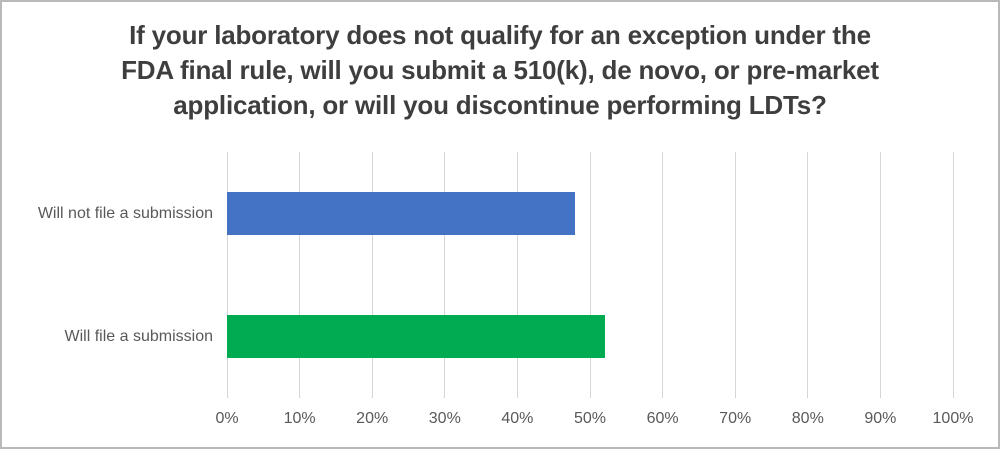 The width and height of the screenshot is (1000, 449). Describe the element at coordinates (662, 418) in the screenshot. I see `x-tick-label: 60%` at that location.